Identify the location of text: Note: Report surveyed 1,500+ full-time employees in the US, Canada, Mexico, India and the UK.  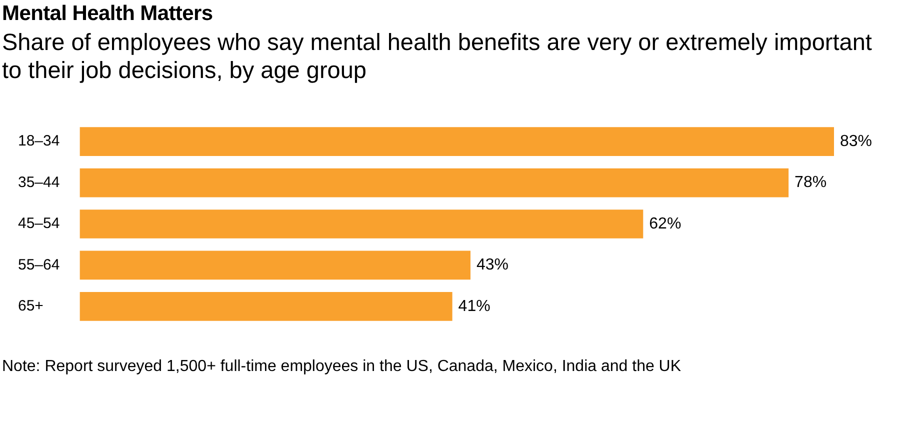
(342, 367).